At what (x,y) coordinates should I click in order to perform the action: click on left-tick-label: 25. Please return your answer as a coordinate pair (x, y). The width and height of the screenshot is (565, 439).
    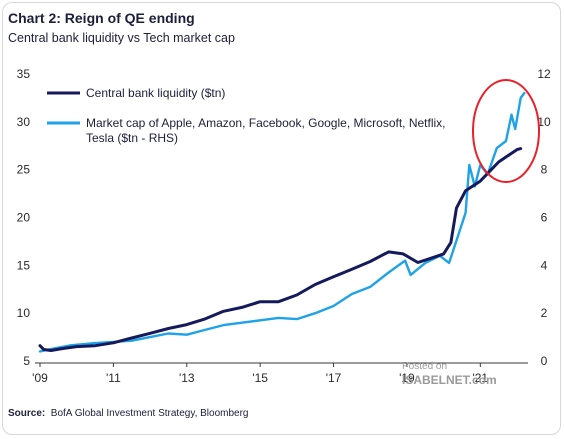
    Looking at the image, I should click on (24, 170).